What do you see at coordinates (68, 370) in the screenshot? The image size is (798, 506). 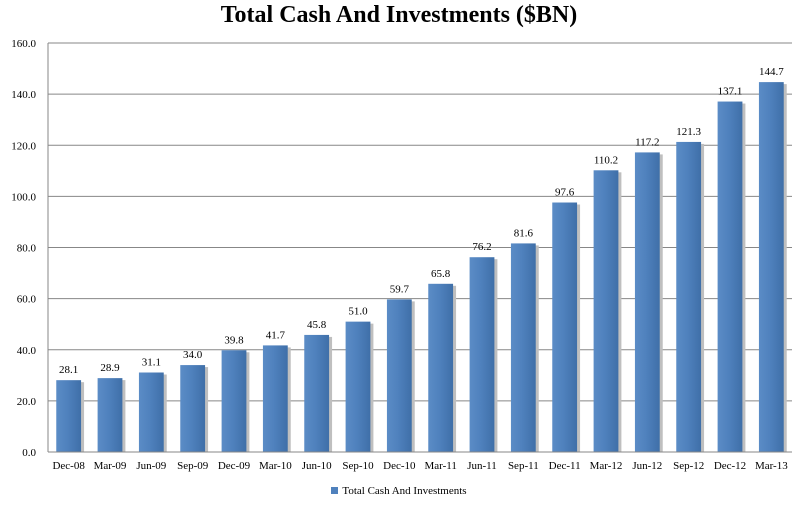 I see `data-label: 28.1` at bounding box center [68, 370].